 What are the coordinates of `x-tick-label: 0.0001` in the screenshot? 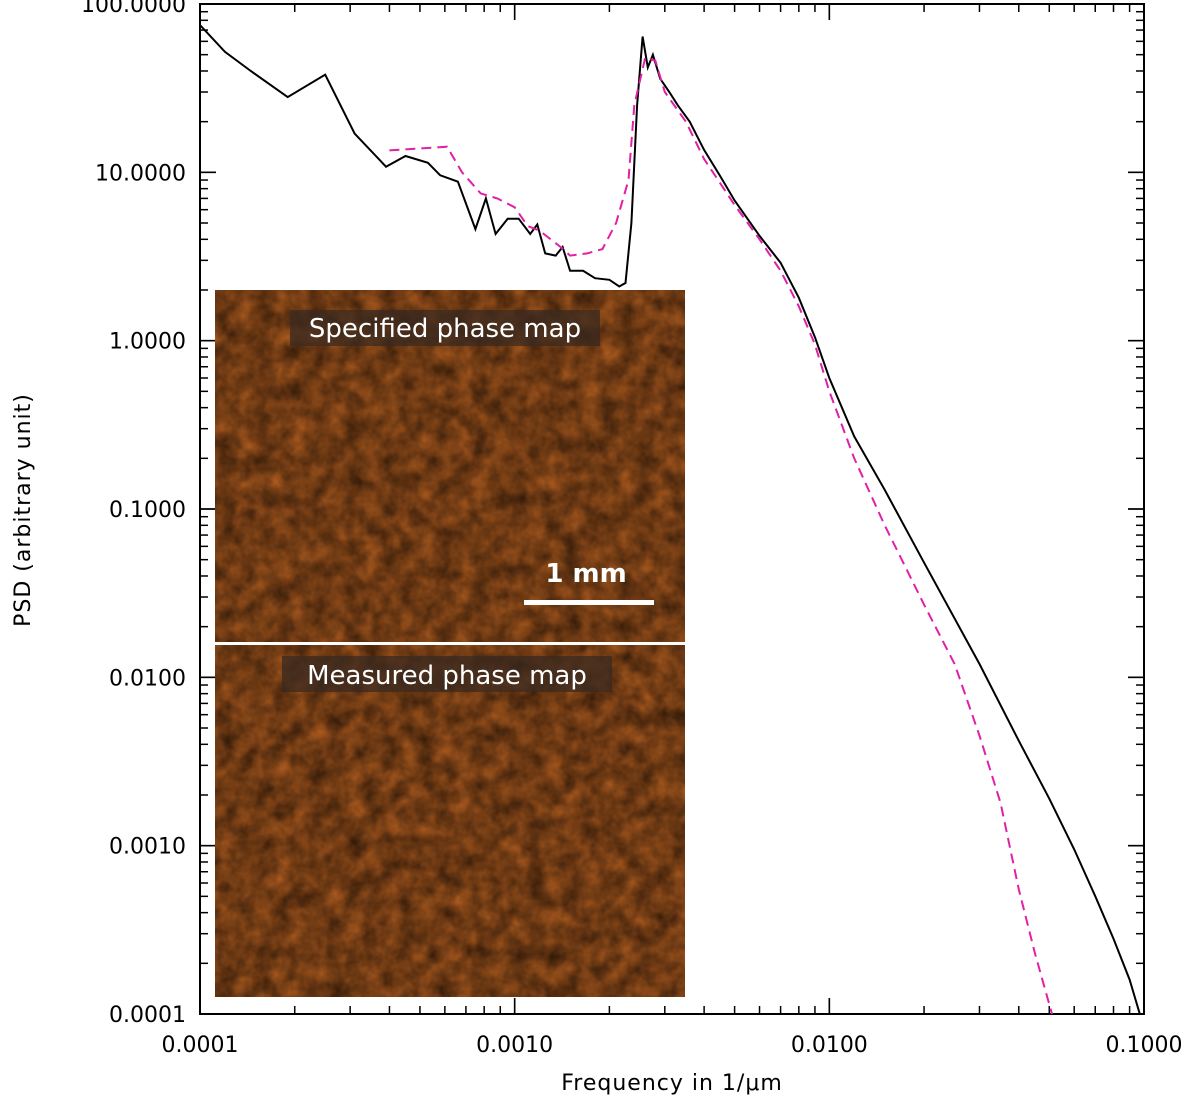 It's located at (200, 1045).